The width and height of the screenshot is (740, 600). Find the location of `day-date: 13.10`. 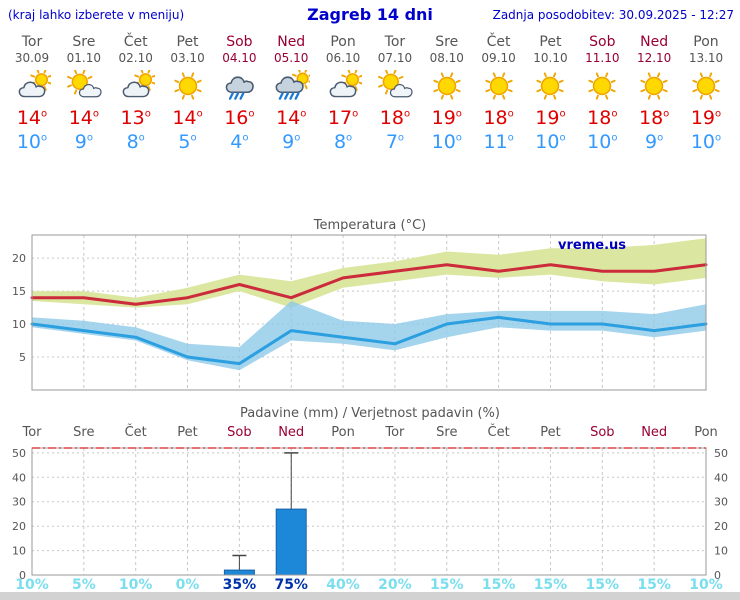

day-date: 13.10 is located at coordinates (706, 58).